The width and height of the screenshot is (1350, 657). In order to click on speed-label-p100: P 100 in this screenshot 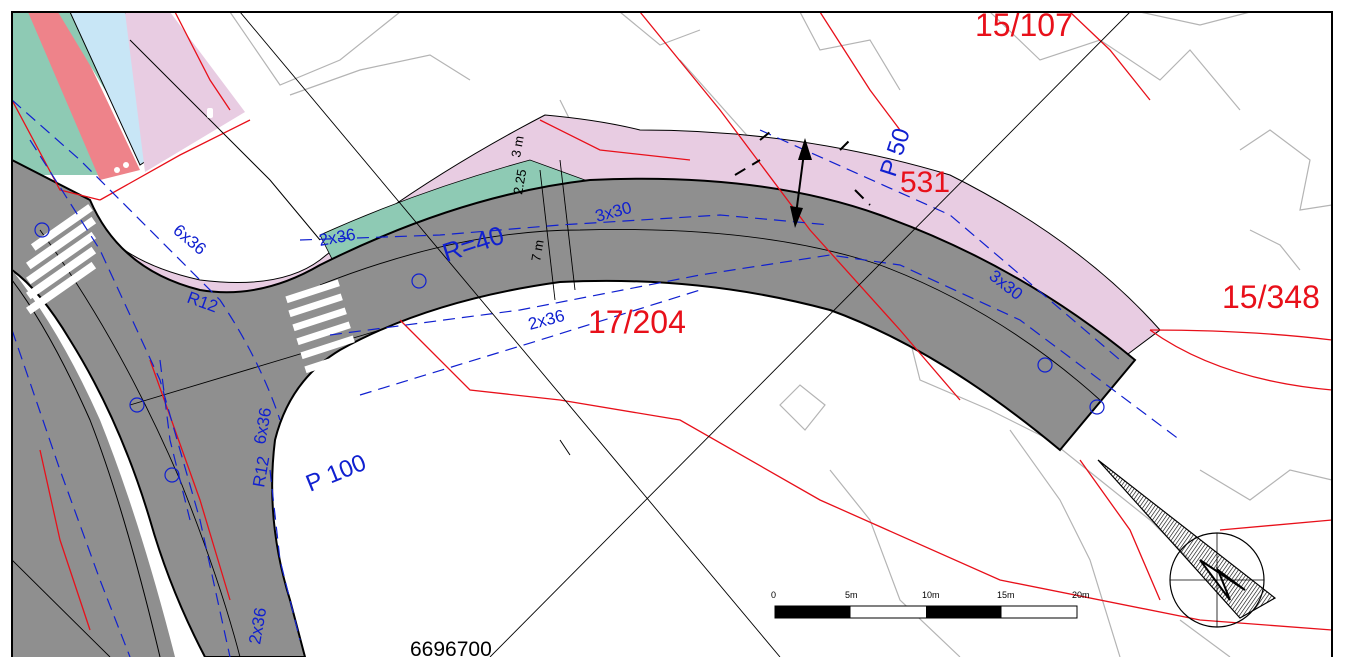, I will do `click(336, 473)`.